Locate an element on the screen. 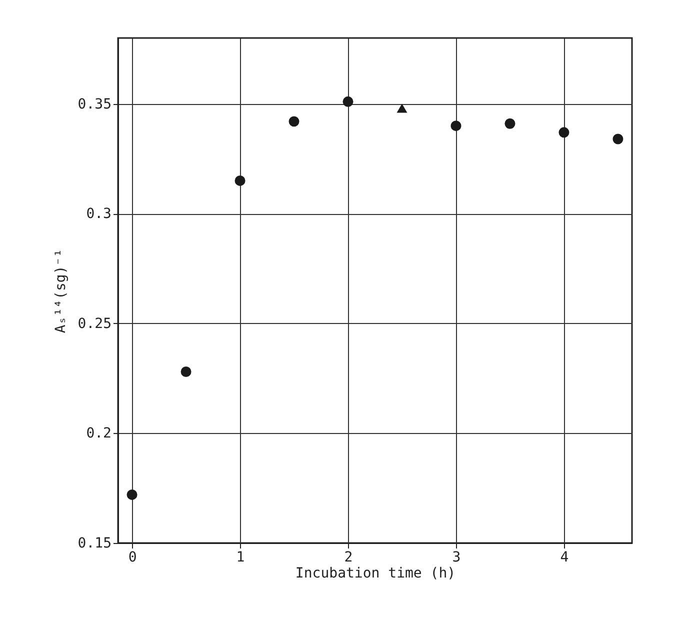 This screenshot has width=676, height=628. x-tick-label: 0 is located at coordinates (132, 558).